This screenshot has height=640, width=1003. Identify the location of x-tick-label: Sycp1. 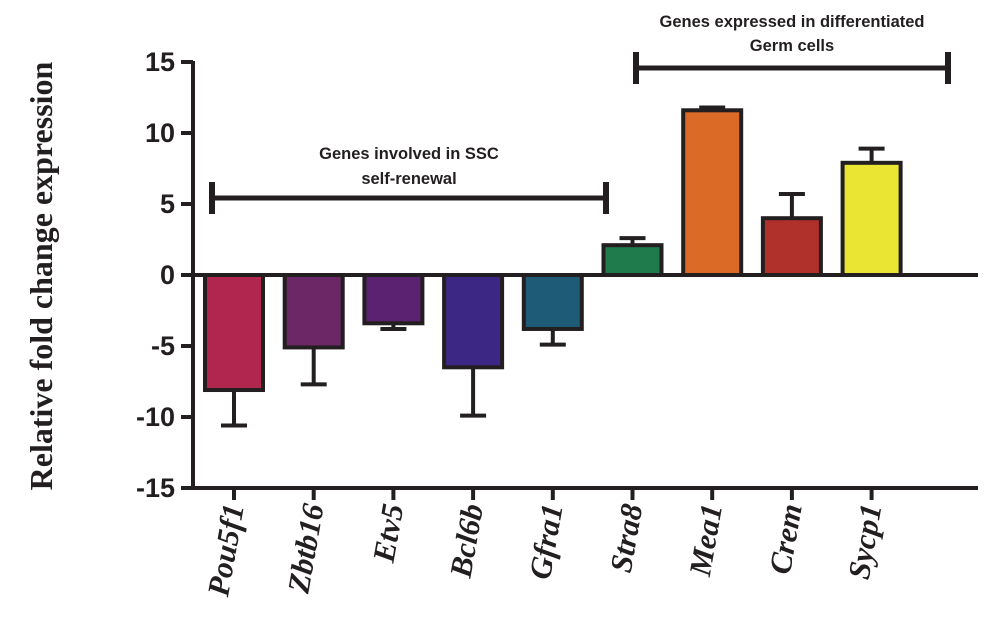
(865, 541).